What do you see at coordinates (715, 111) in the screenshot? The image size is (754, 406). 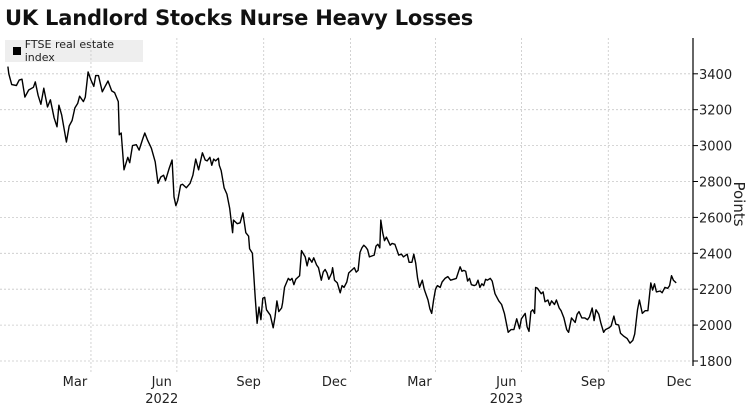 I see `y-tick-label: 3200` at bounding box center [715, 111].